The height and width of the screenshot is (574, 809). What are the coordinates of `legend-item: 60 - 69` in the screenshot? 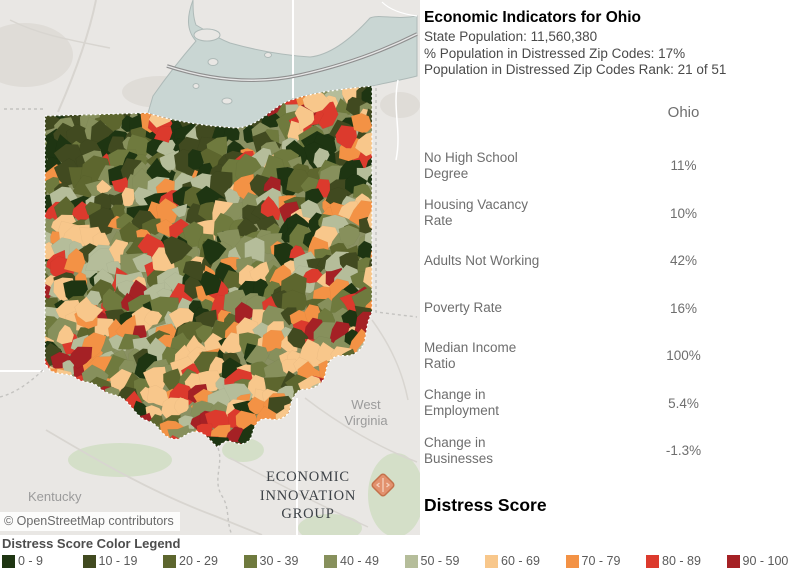 It's located at (525, 561).